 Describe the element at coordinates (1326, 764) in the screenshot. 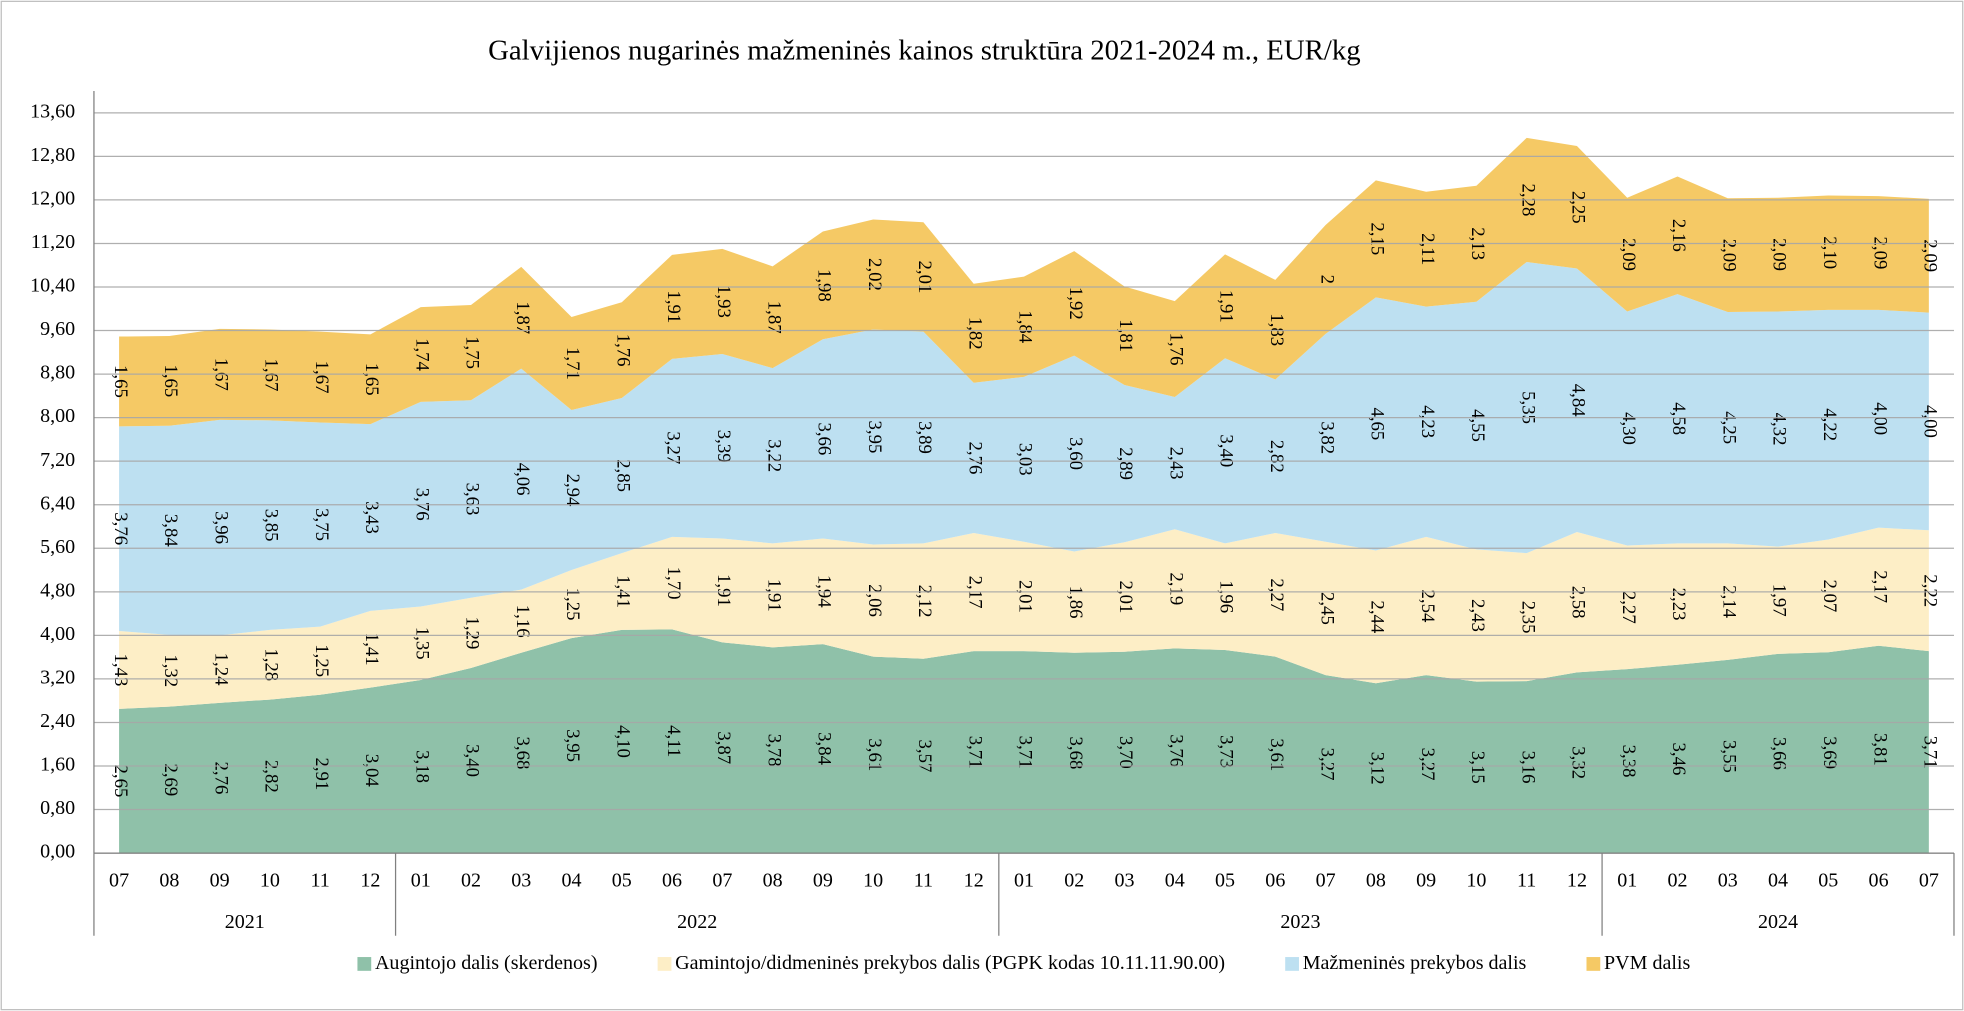

I see `data-label: 3,27` at that location.